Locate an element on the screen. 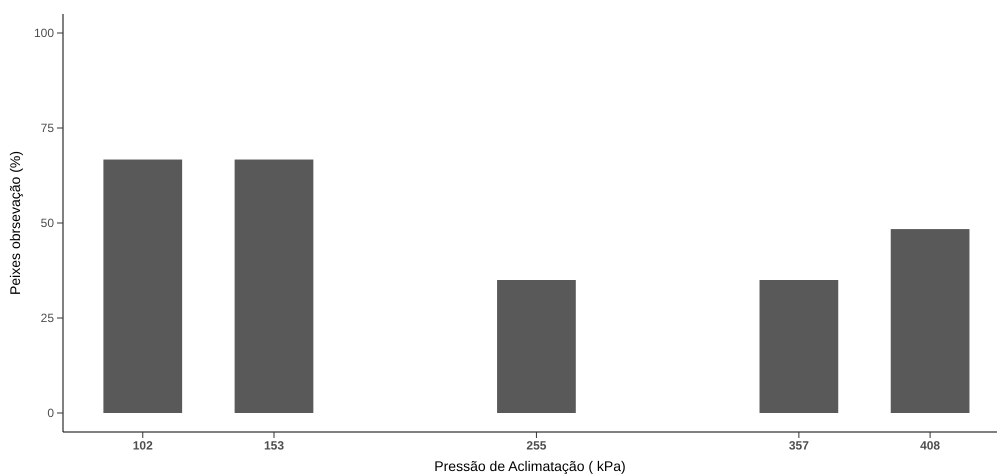 The image size is (997, 475). x-tick-label: 357 is located at coordinates (799, 445).